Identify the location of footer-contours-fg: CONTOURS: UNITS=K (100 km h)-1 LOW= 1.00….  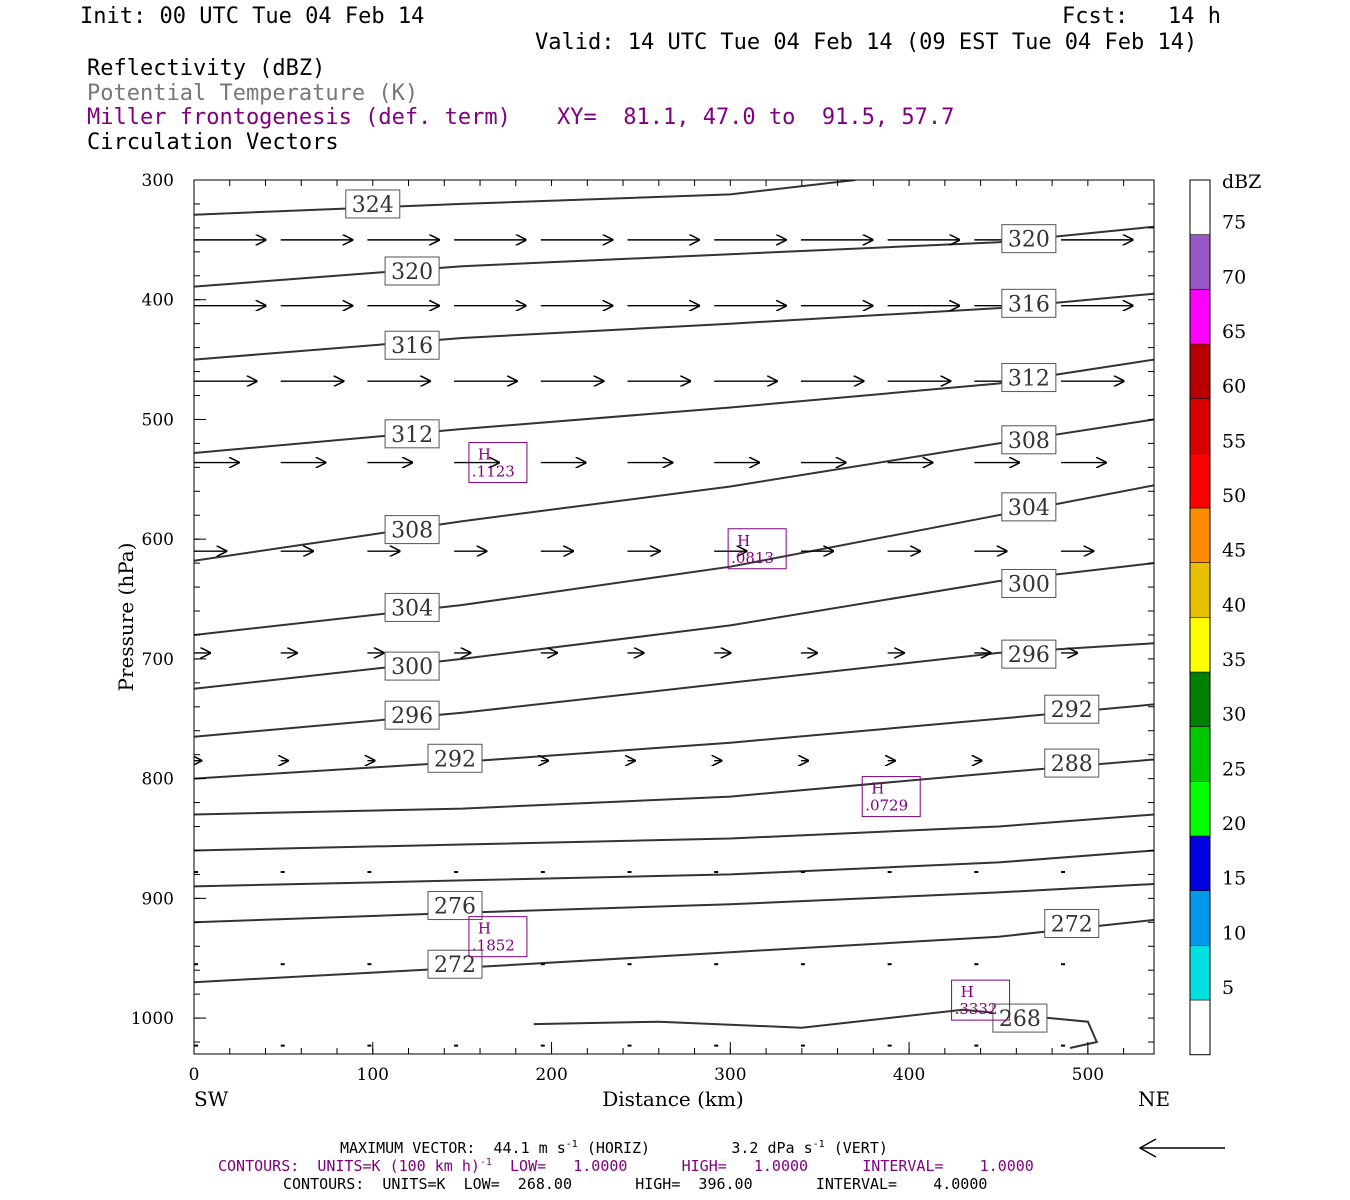
(626, 1166).